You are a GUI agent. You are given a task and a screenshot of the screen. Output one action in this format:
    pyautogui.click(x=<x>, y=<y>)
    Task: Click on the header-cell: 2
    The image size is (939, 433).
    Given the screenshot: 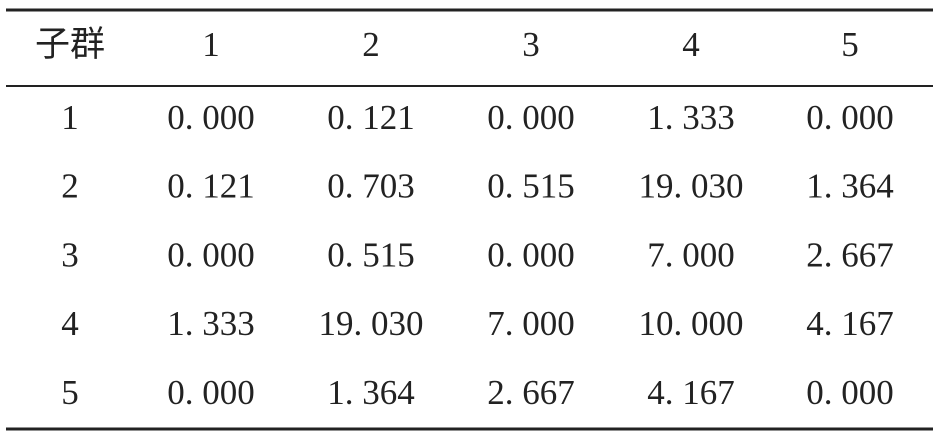 What is the action you would take?
    pyautogui.click(x=371, y=44)
    